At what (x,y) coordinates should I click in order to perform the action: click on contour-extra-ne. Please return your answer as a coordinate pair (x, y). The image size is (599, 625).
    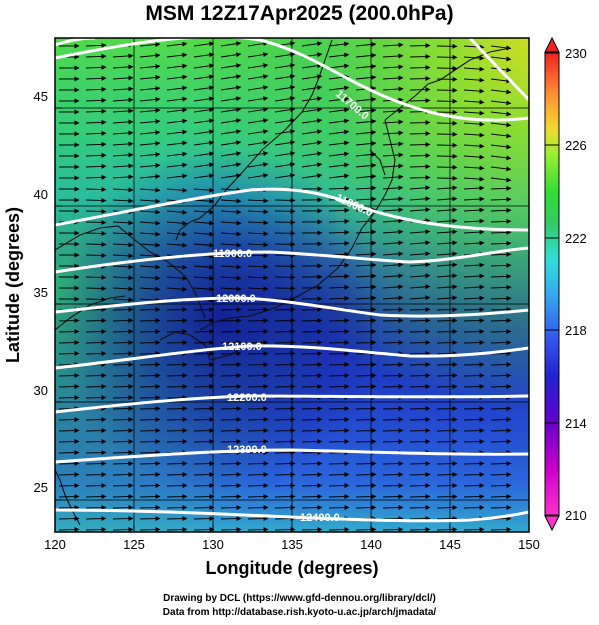
    Looking at the image, I should click on (498, 70).